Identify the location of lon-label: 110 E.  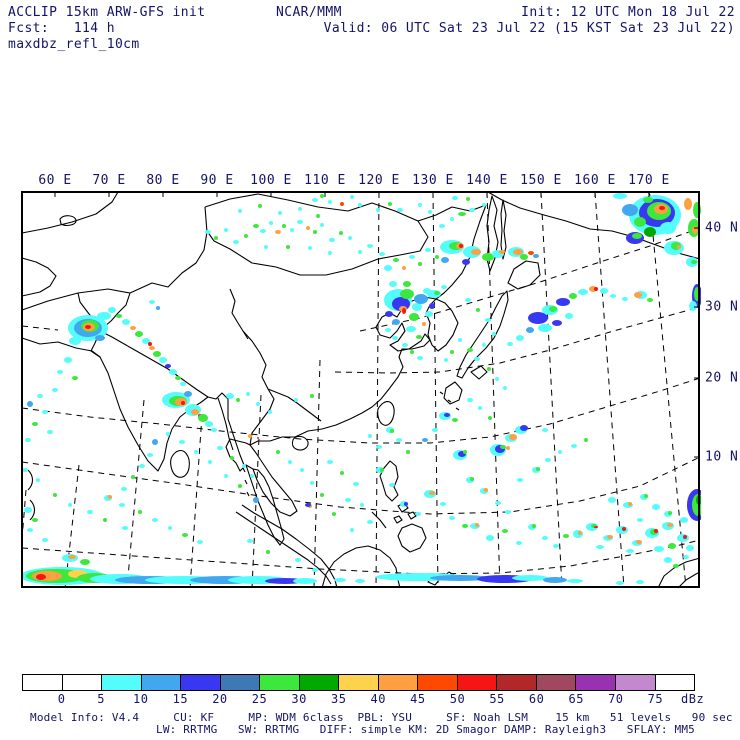
(325, 180).